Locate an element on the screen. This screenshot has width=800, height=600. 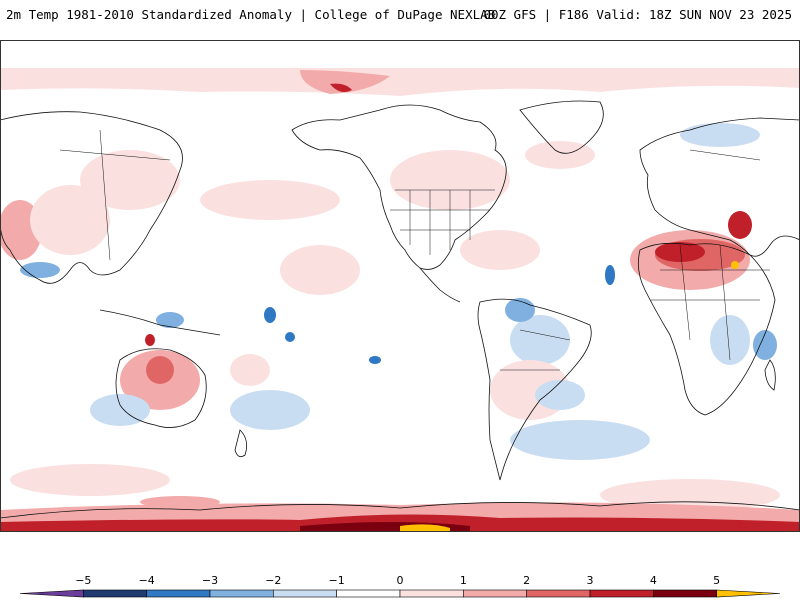
central-america-outline is located at coordinates (440, 285).